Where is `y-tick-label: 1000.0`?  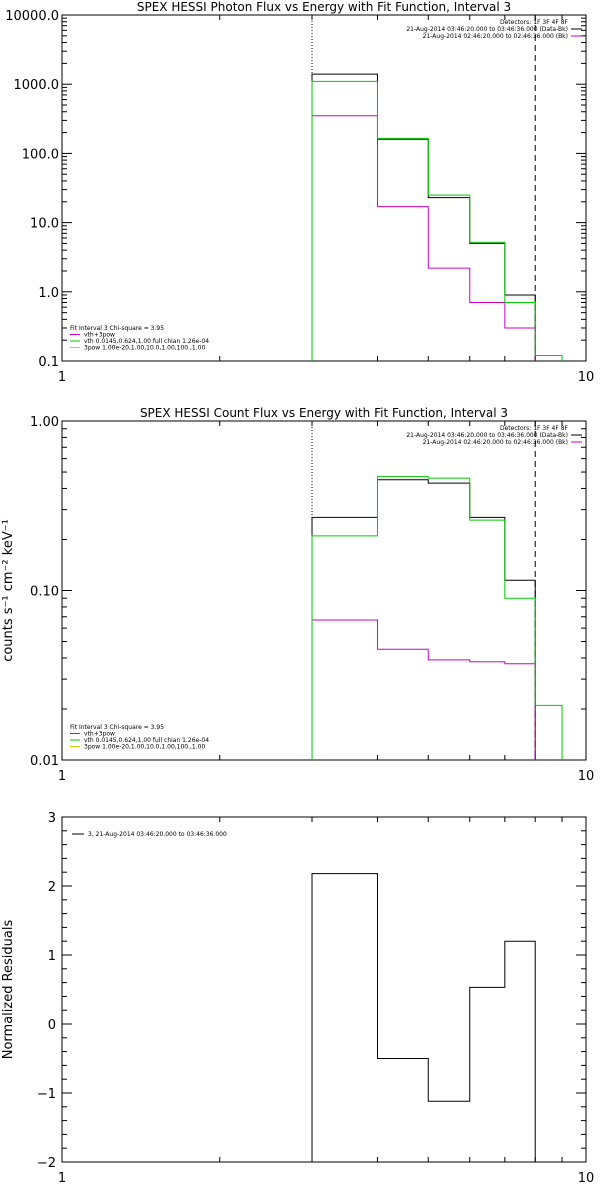
y-tick-label: 1000.0 is located at coordinates (37, 85).